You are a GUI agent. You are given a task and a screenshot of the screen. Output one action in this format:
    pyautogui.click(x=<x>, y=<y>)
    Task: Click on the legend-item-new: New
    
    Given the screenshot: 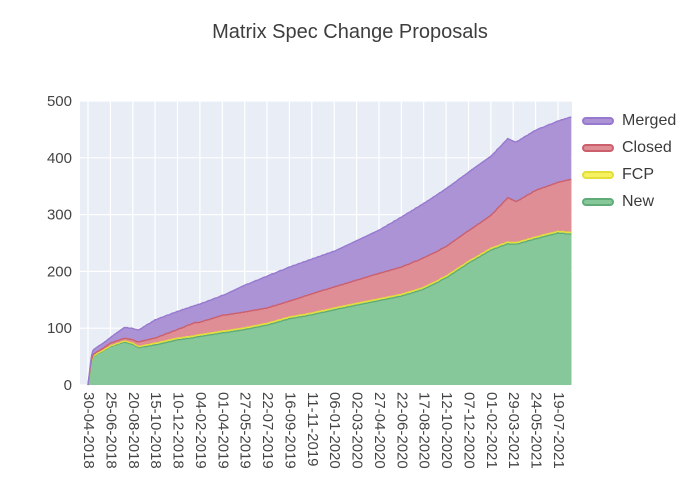 What is the action you would take?
    pyautogui.click(x=629, y=201)
    